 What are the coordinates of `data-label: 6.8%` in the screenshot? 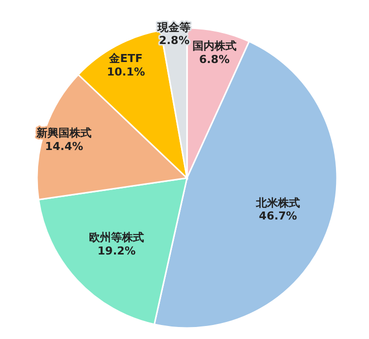 It's located at (214, 59).